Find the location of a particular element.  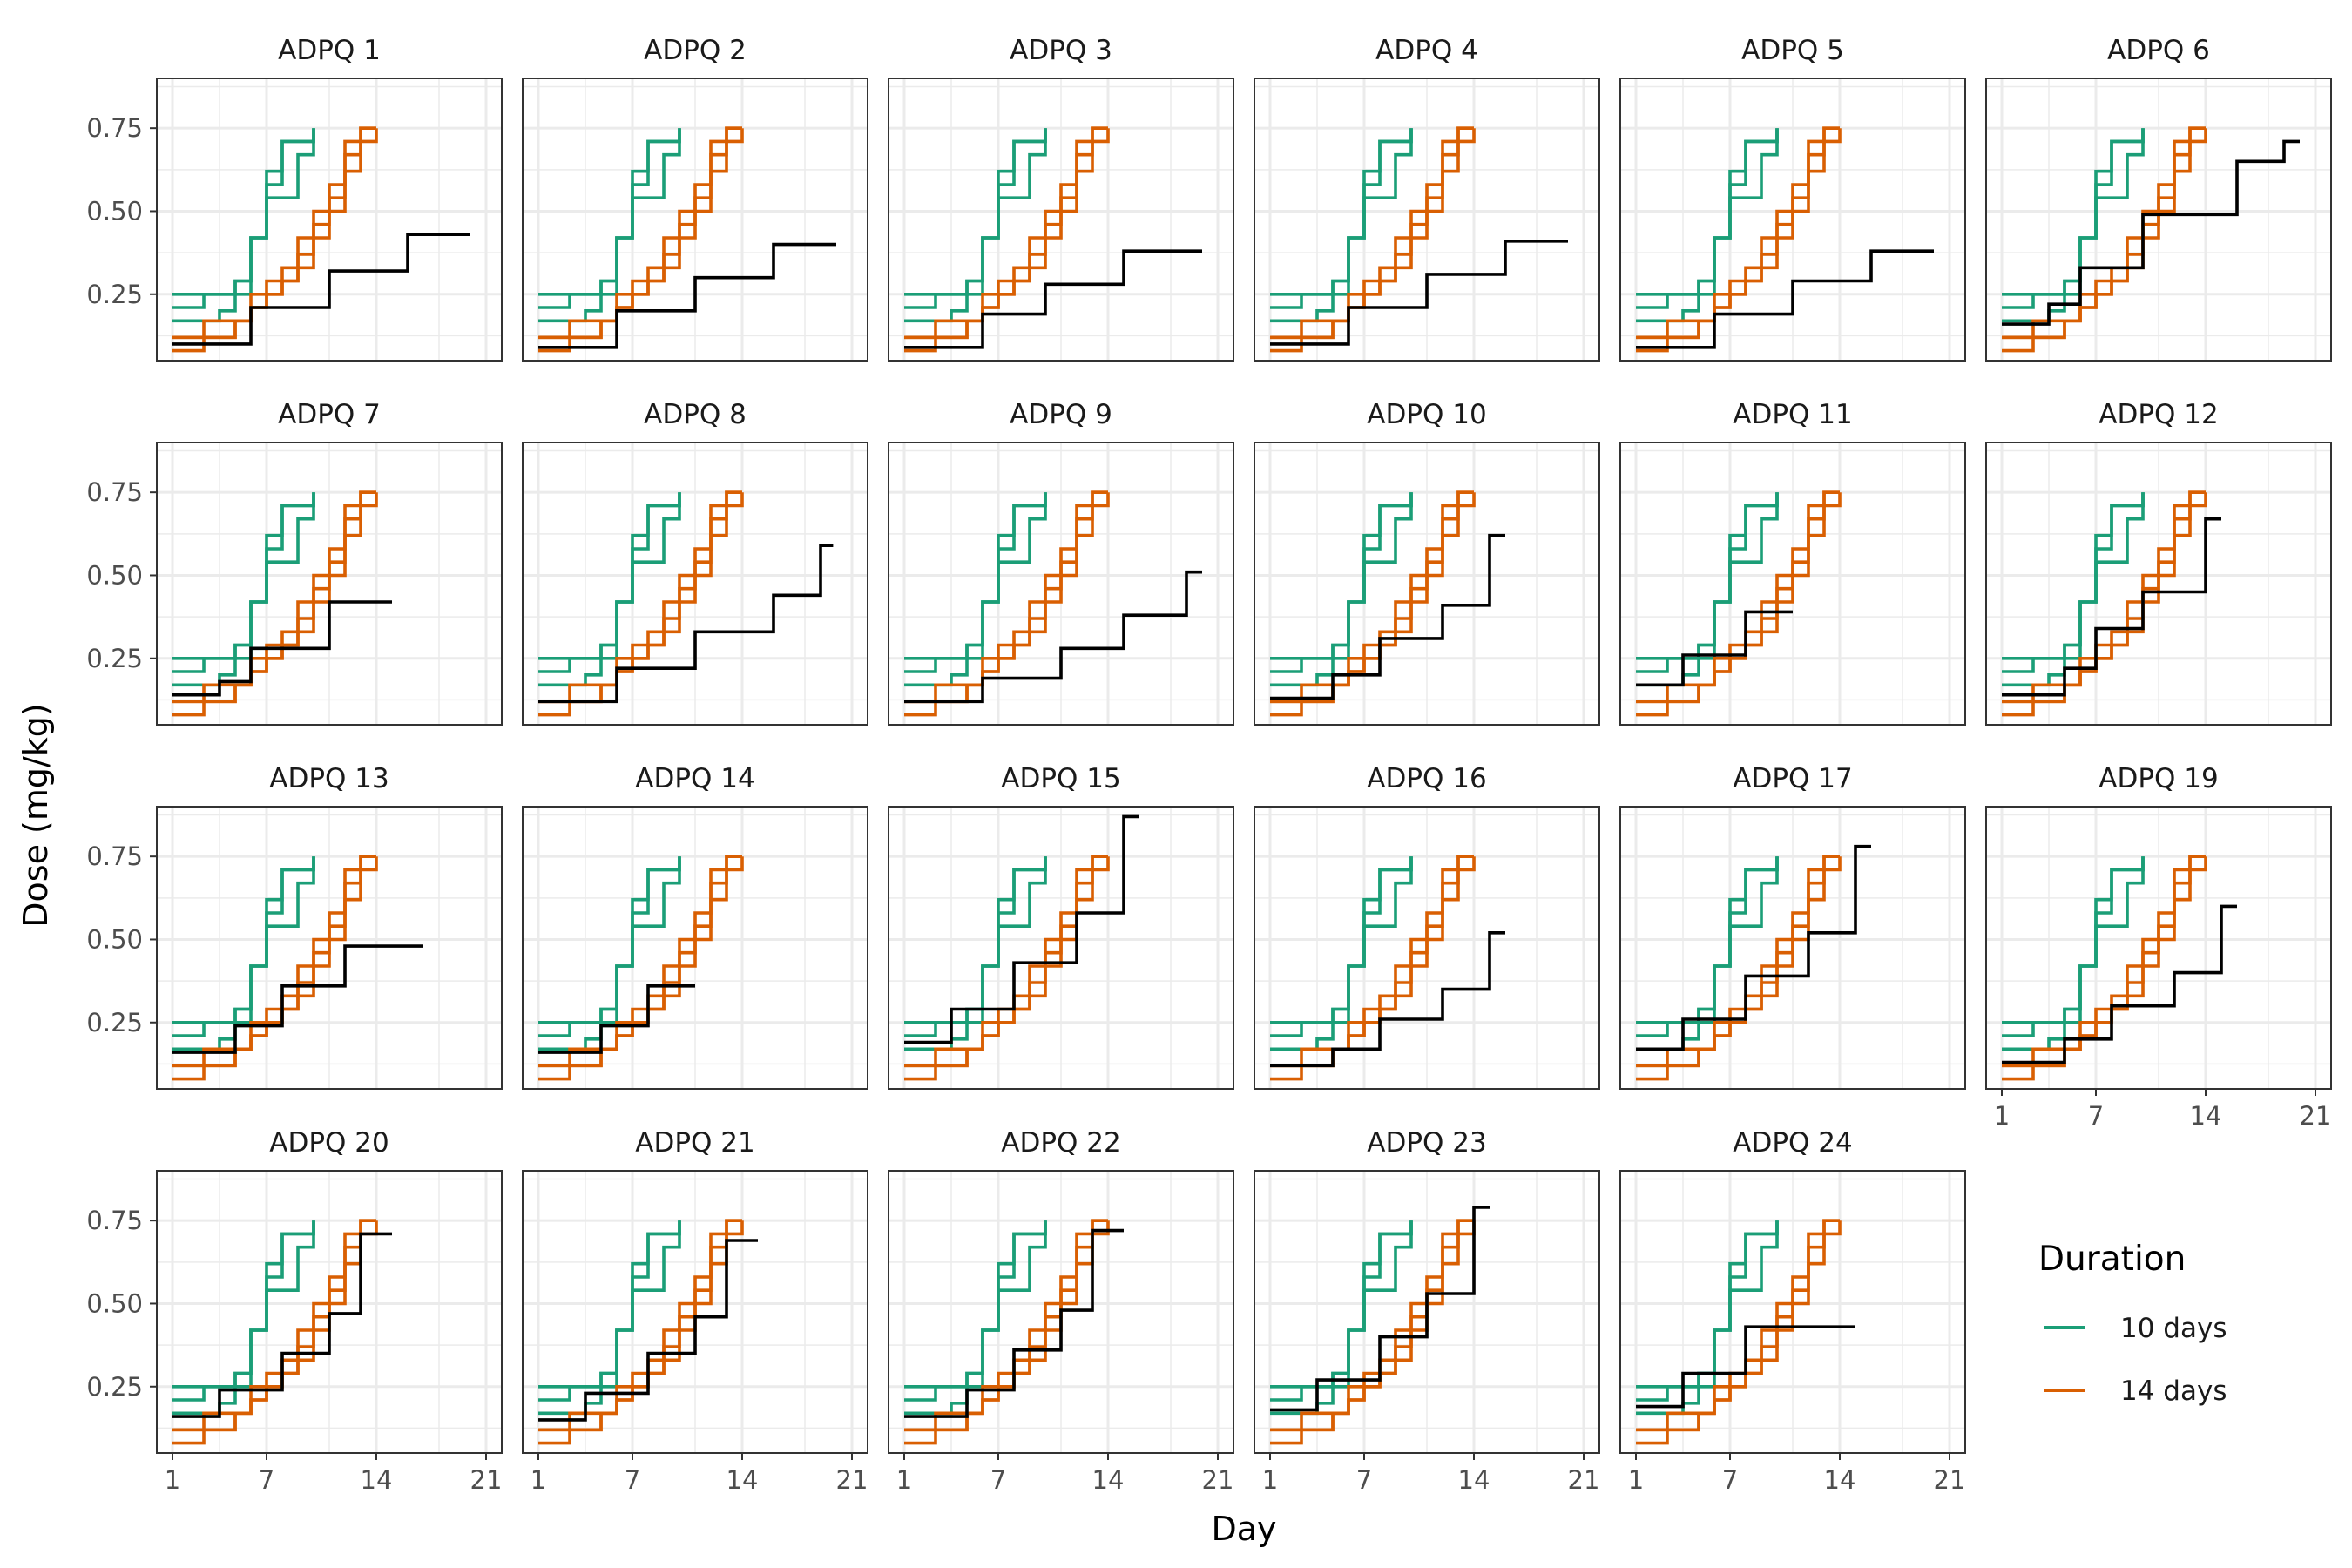

panel-adpq-21: ADPQ 21 1 7 14 21 is located at coordinates (695, 1311).